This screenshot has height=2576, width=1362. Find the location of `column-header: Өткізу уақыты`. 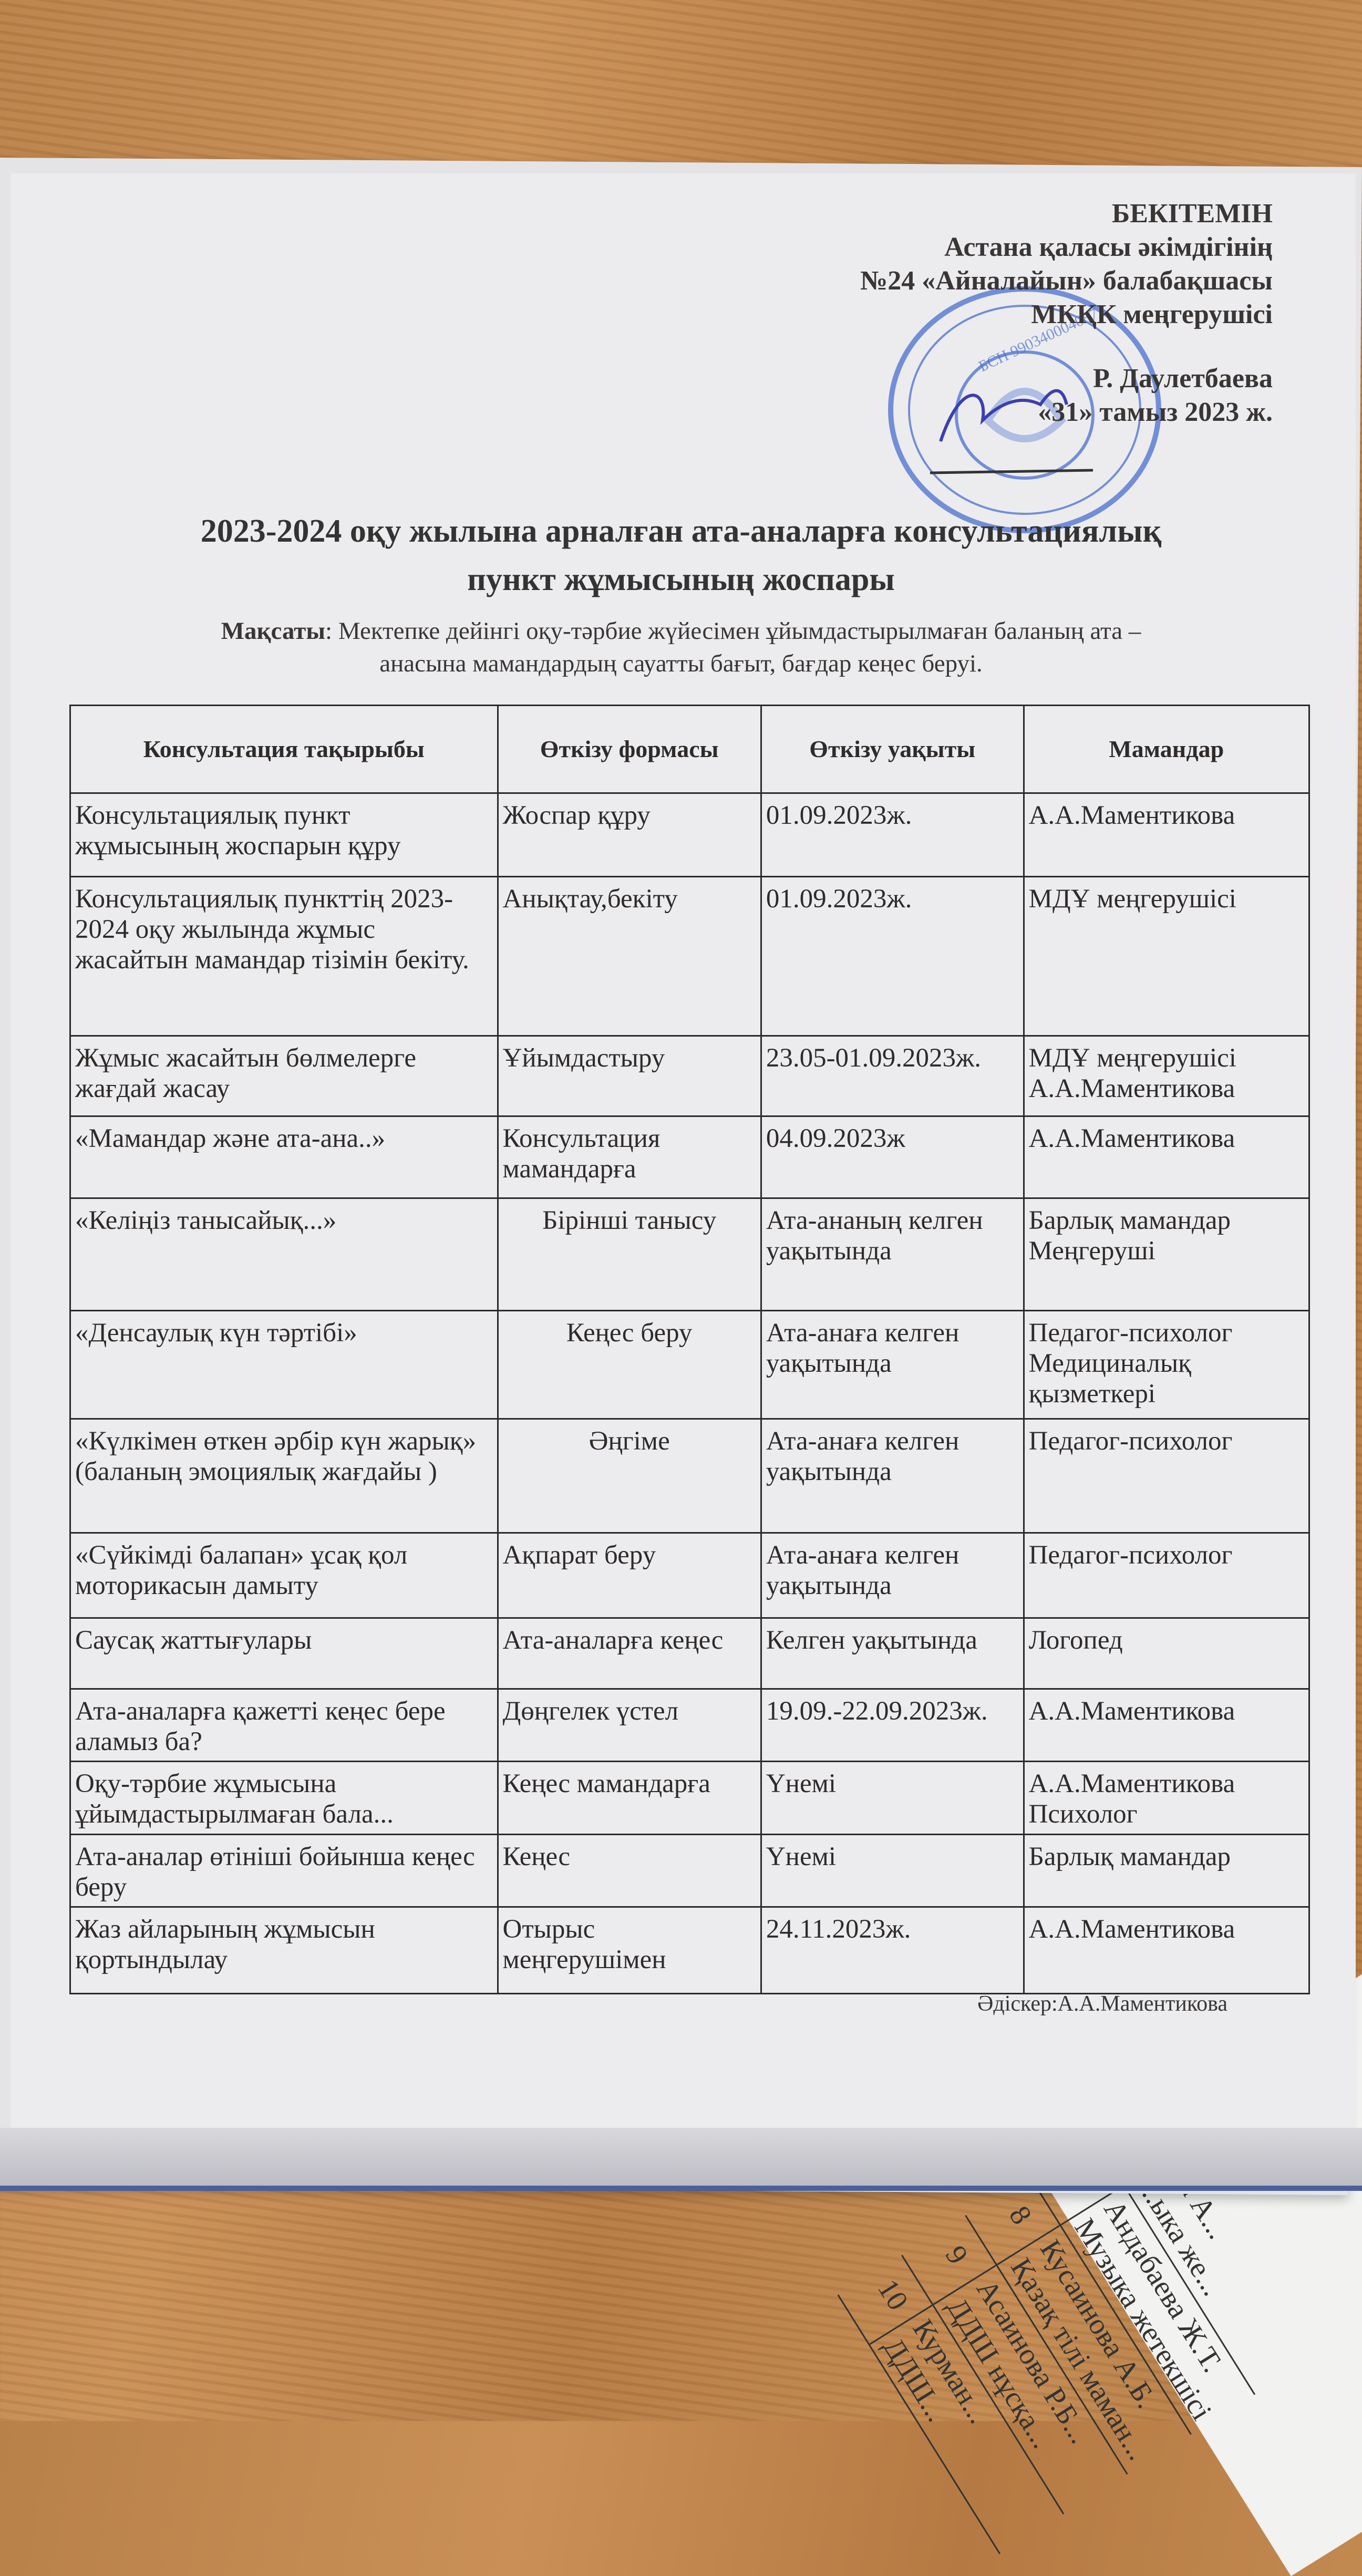

column-header: Өткізу уақыты is located at coordinates (892, 749).